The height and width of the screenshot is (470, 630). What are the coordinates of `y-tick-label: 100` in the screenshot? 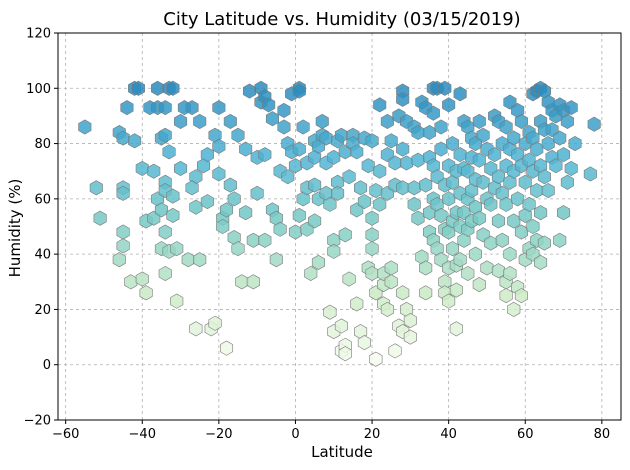 It's located at (38, 89).